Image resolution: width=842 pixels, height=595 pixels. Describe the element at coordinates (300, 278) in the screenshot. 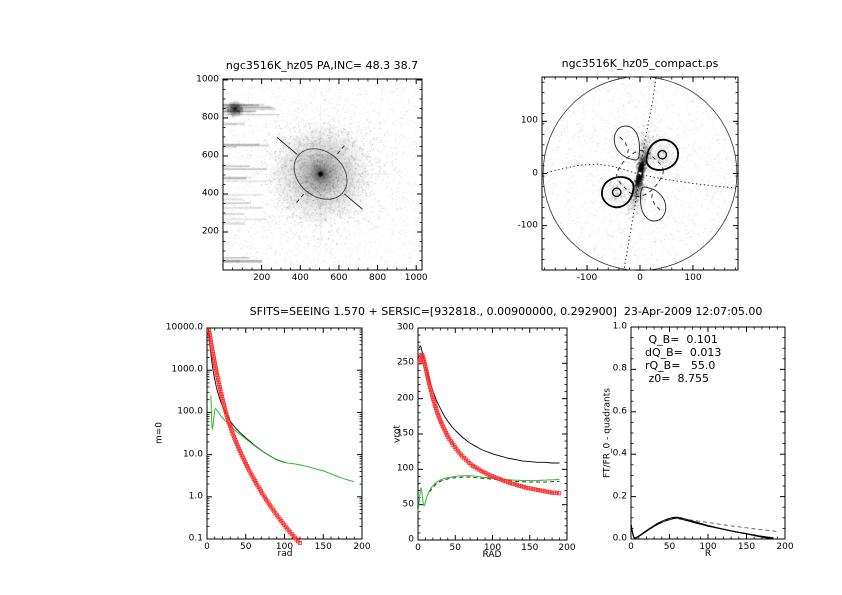

I see `tick-label: 400` at that location.